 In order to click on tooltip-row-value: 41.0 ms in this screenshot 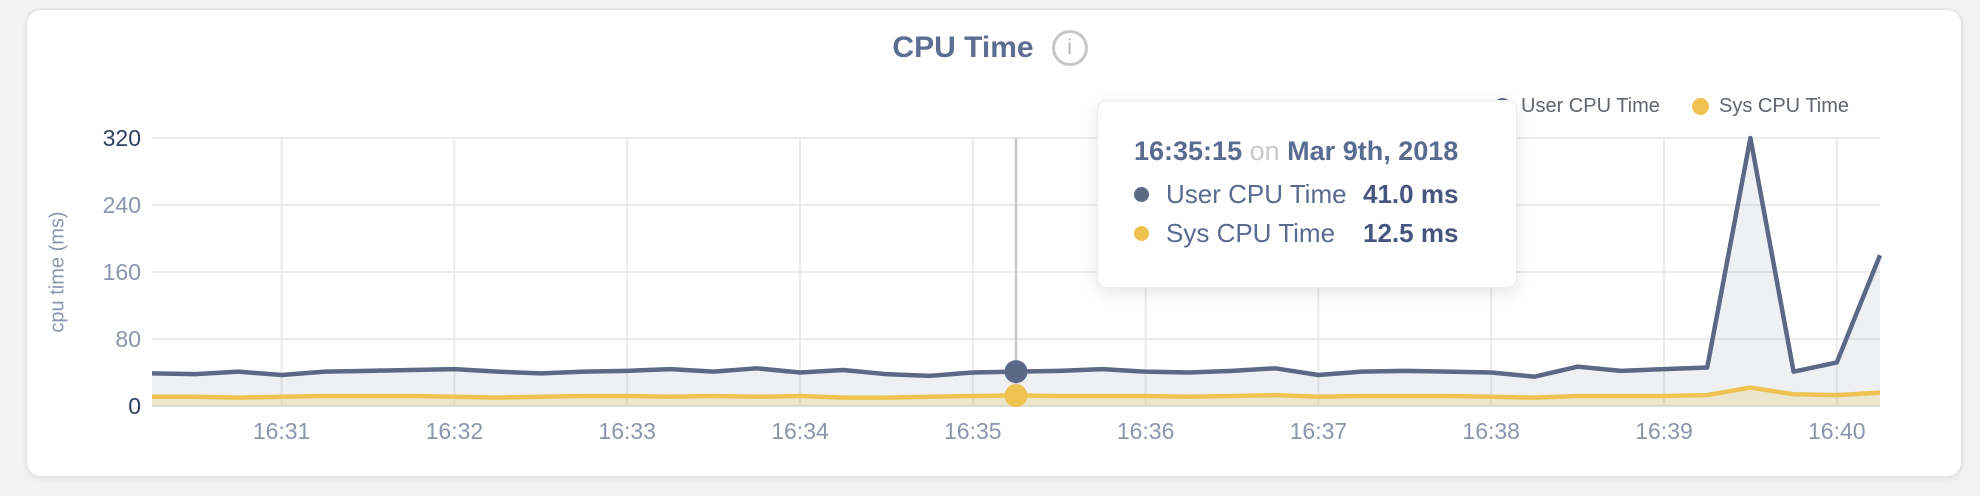, I will do `click(1411, 194)`.